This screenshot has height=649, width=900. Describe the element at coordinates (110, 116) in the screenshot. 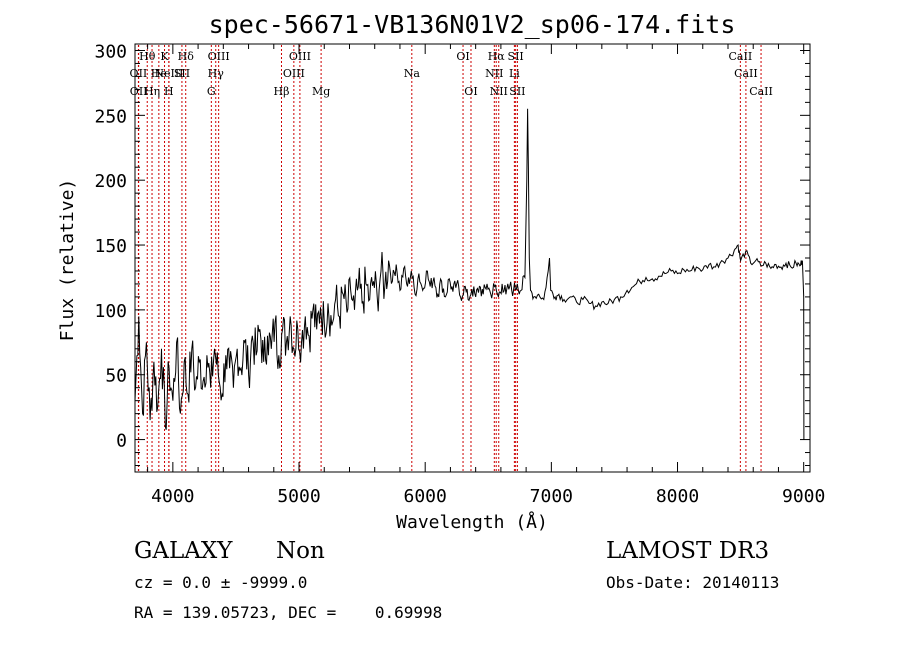

I see `y-tick-label: 250` at that location.